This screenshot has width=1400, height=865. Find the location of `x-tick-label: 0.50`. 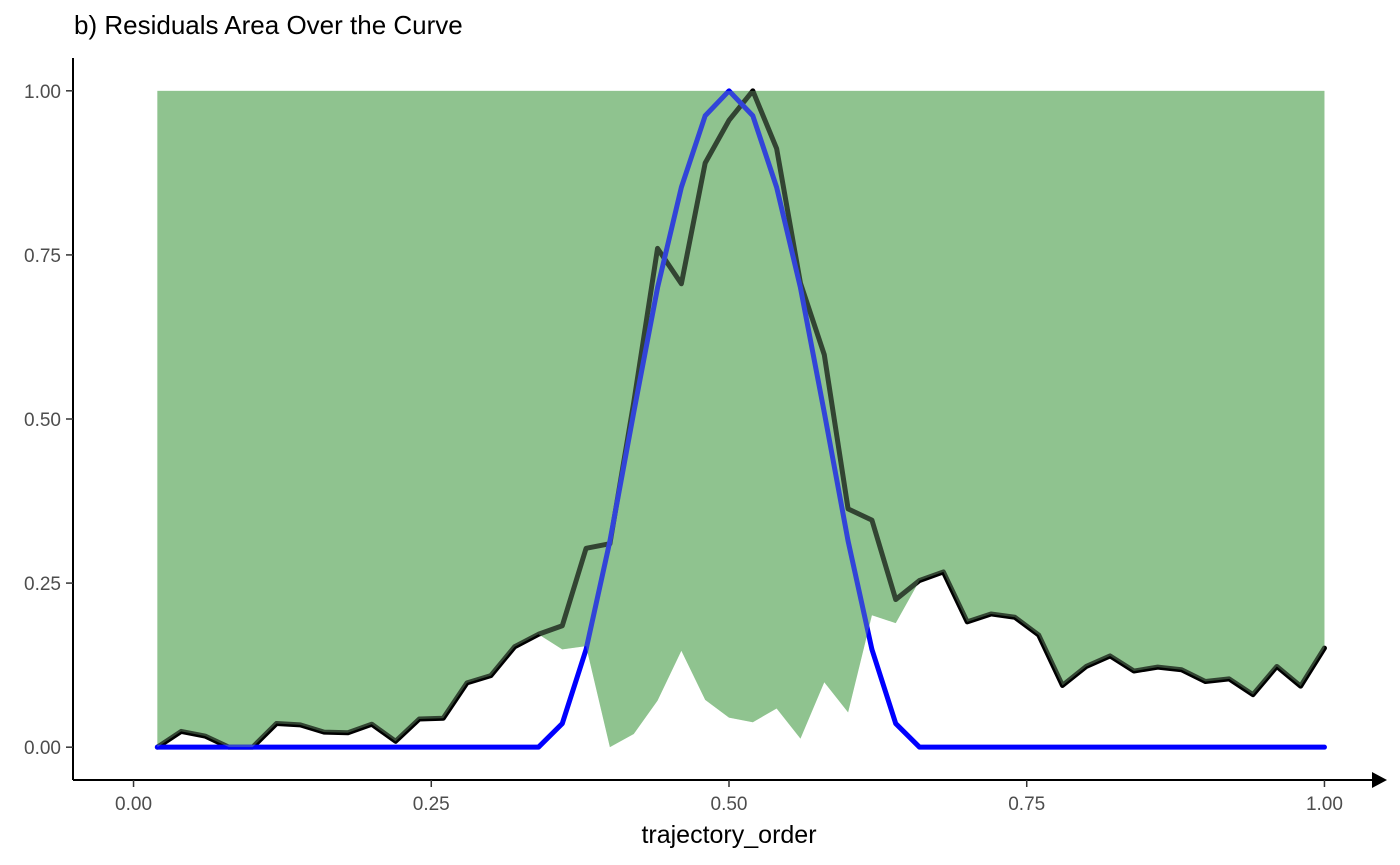

x-tick-label: 0.50 is located at coordinates (729, 804).